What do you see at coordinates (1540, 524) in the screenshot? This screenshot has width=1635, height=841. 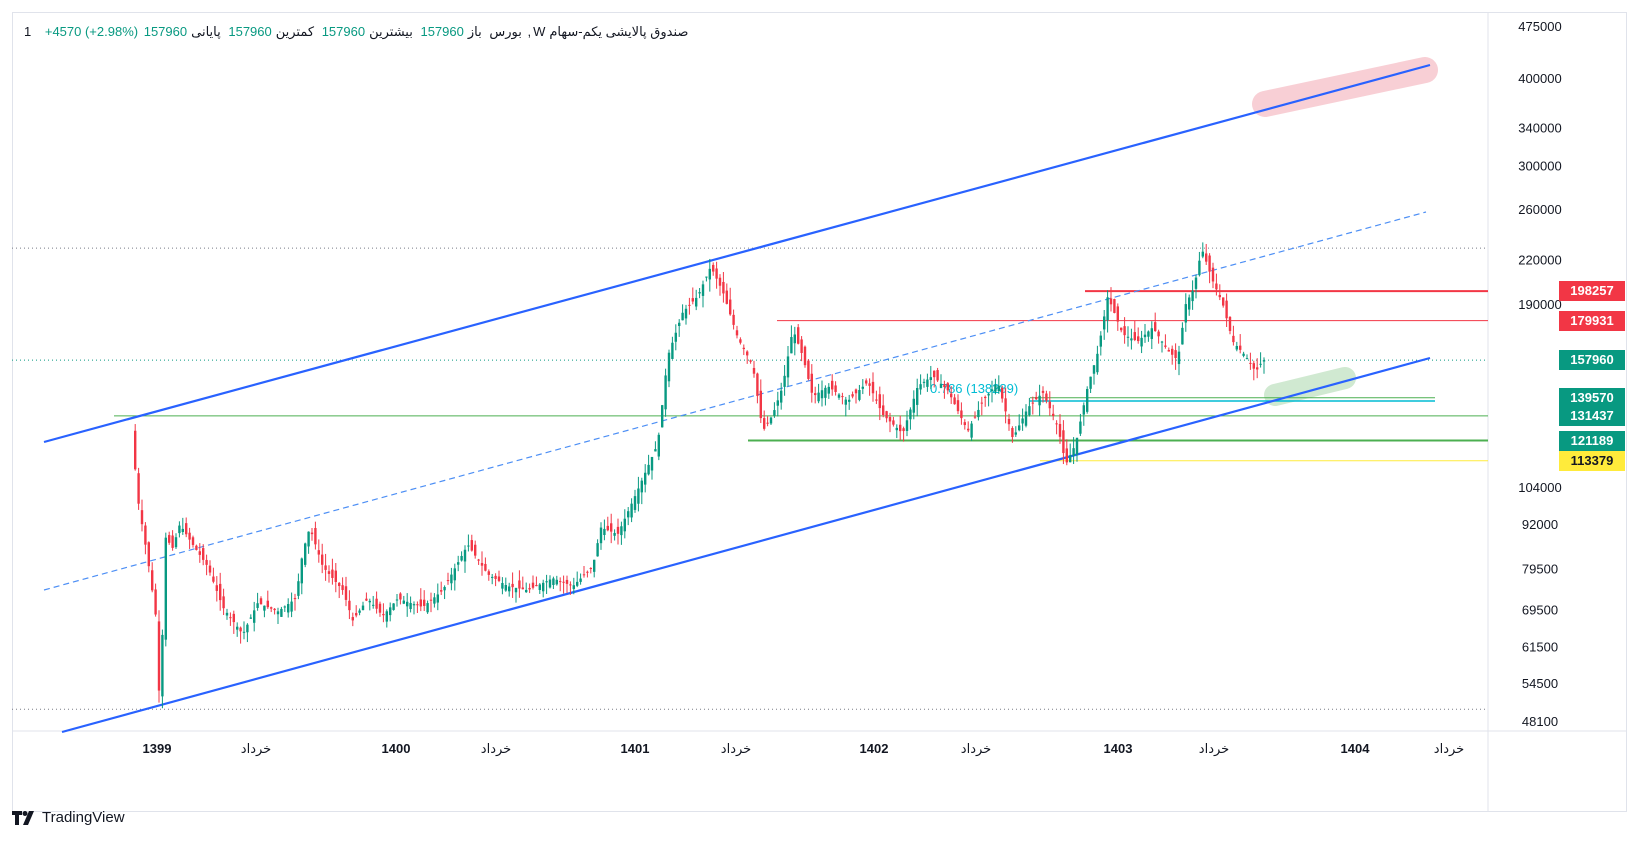 I see `y-tick-label: 92000` at bounding box center [1540, 524].